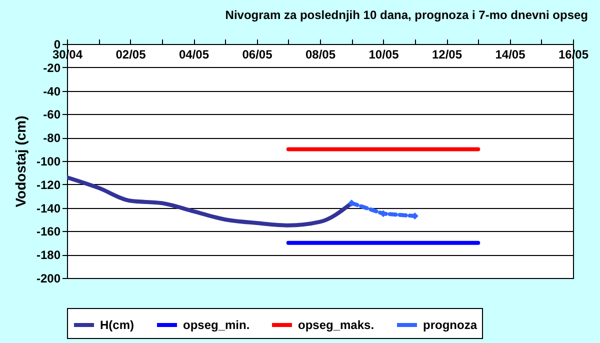 The height and width of the screenshot is (343, 600). What do you see at coordinates (48, 161) in the screenshot?
I see `y-tick-label: -100` at bounding box center [48, 161].